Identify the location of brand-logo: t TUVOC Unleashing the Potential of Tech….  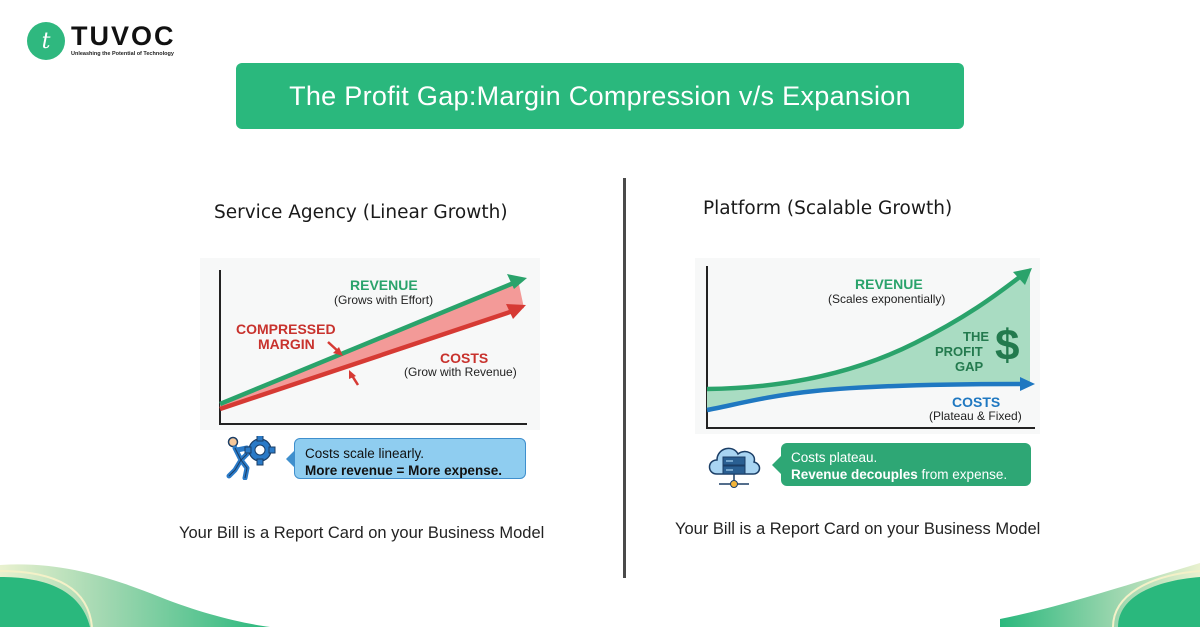
(101, 41).